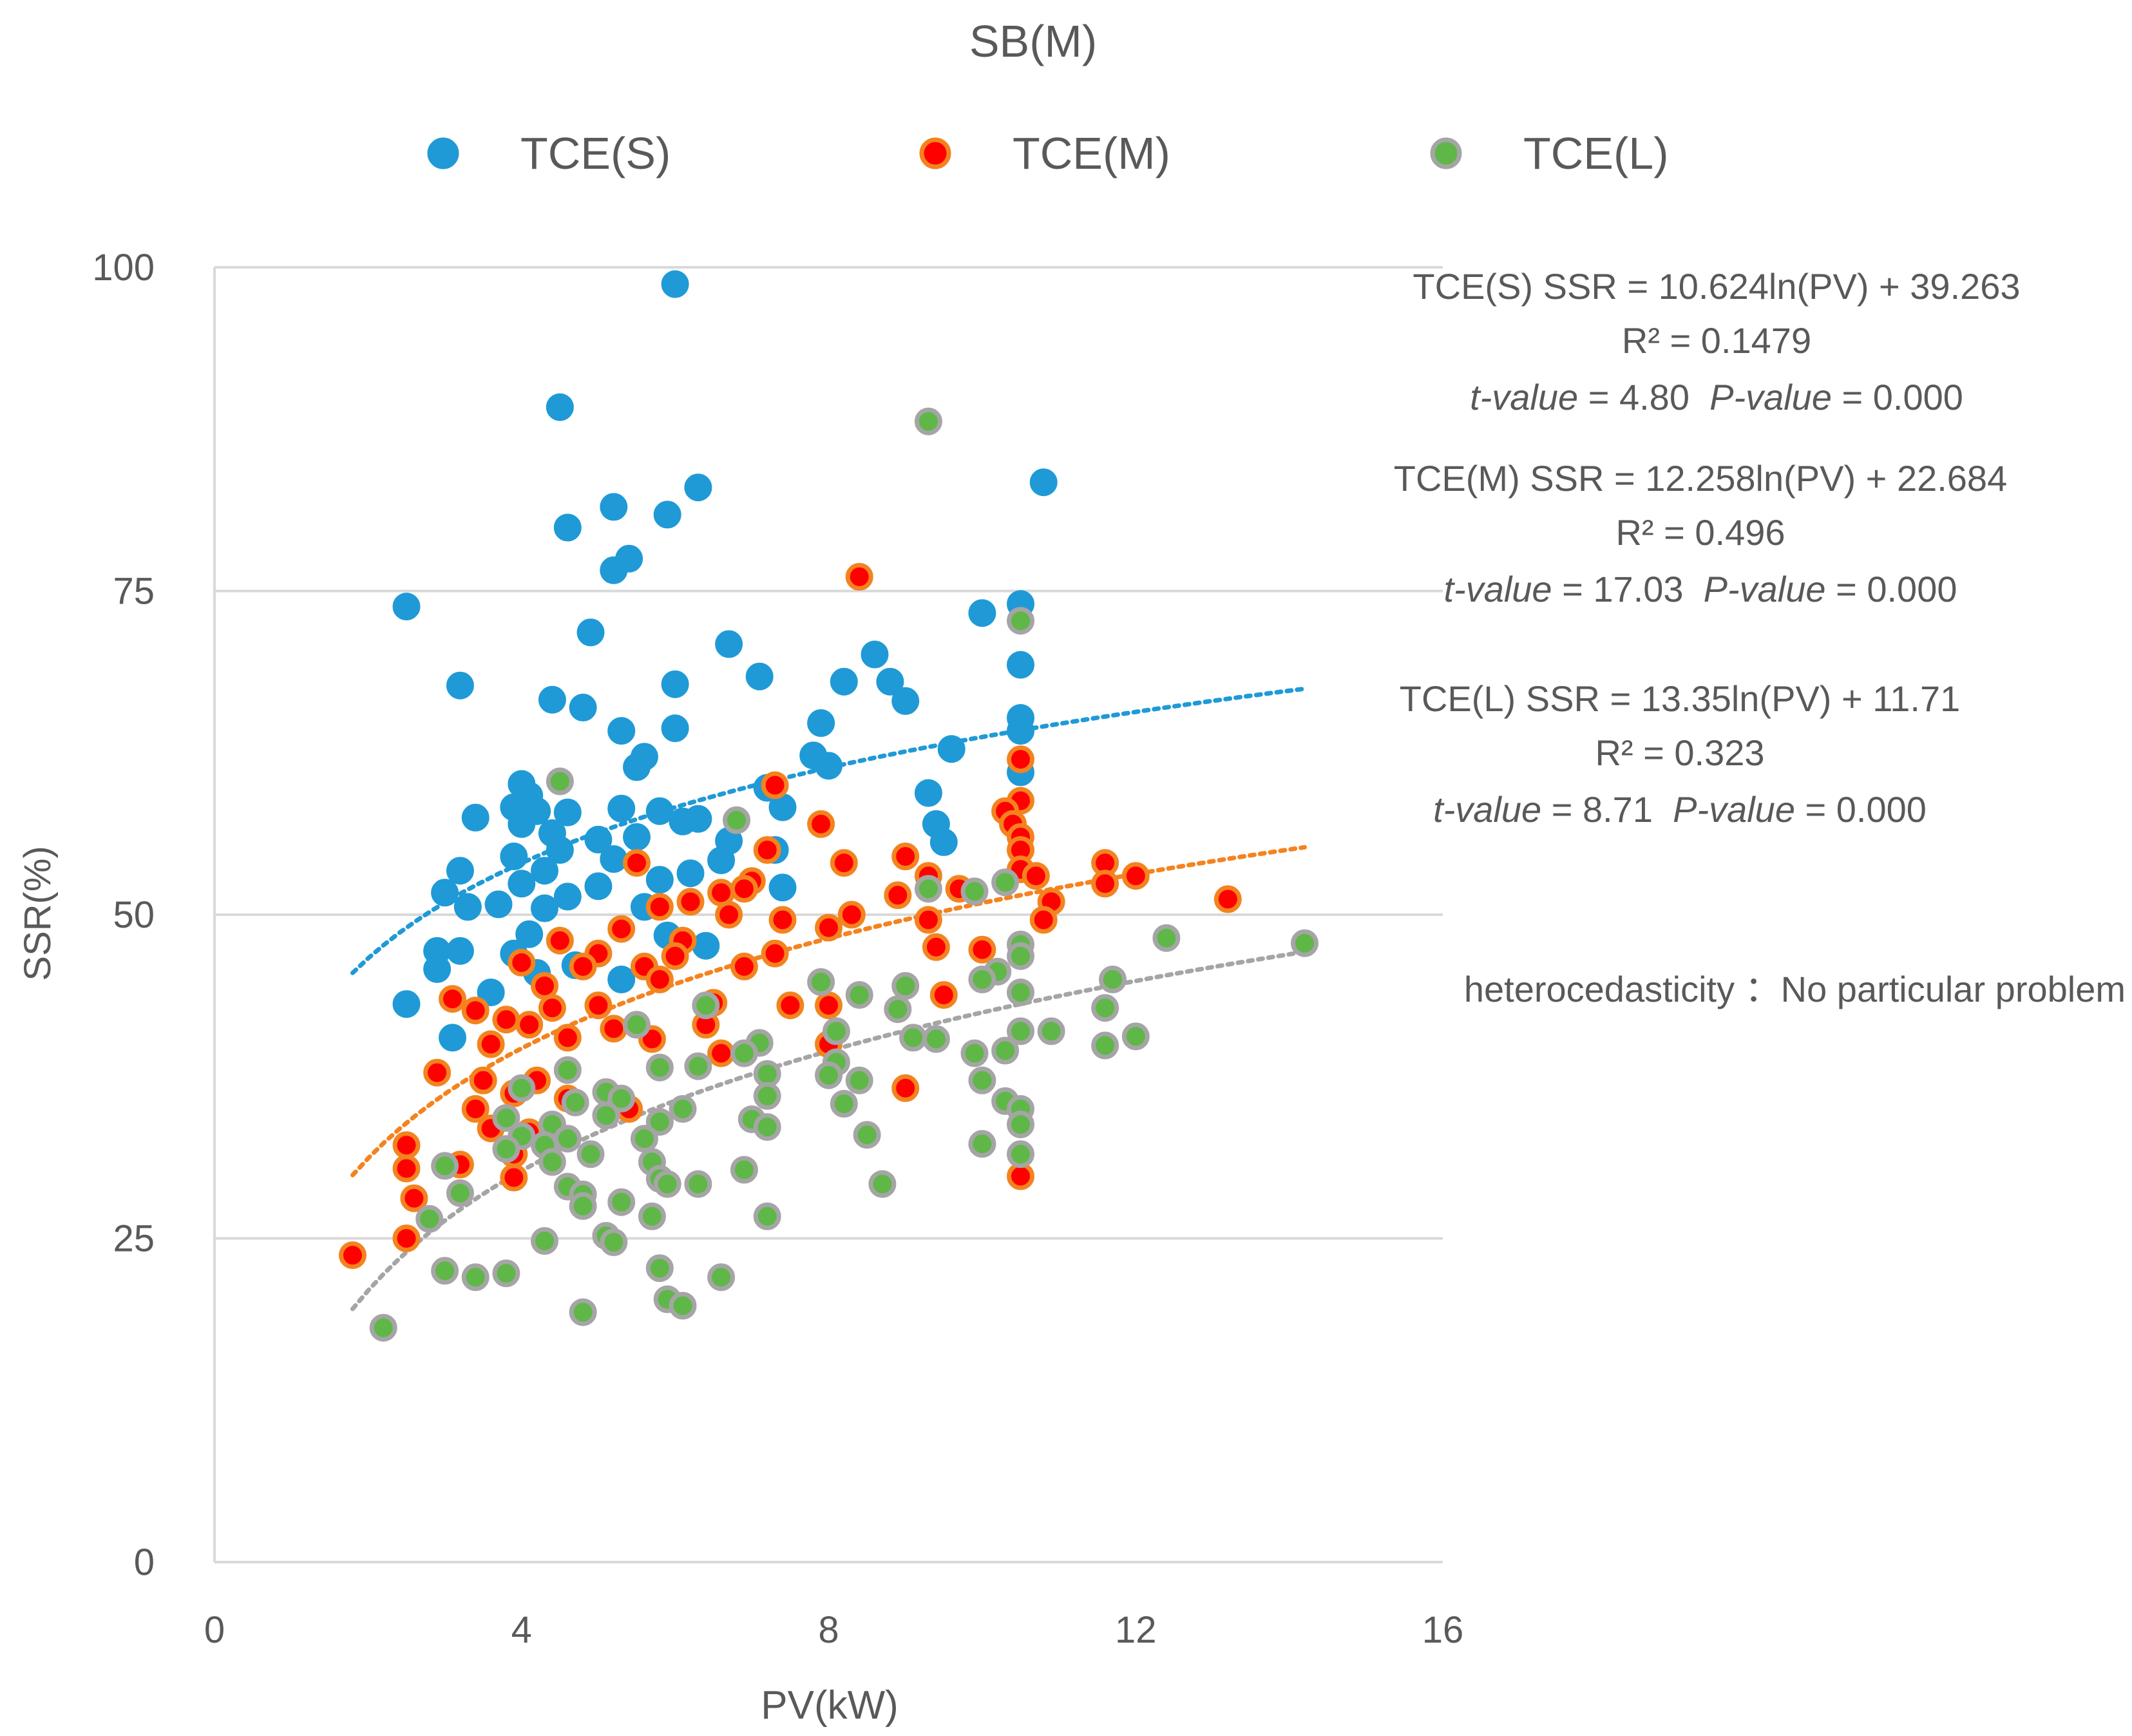  What do you see at coordinates (1700, 532) in the screenshot?
I see `r-squared: R² = 0.496` at bounding box center [1700, 532].